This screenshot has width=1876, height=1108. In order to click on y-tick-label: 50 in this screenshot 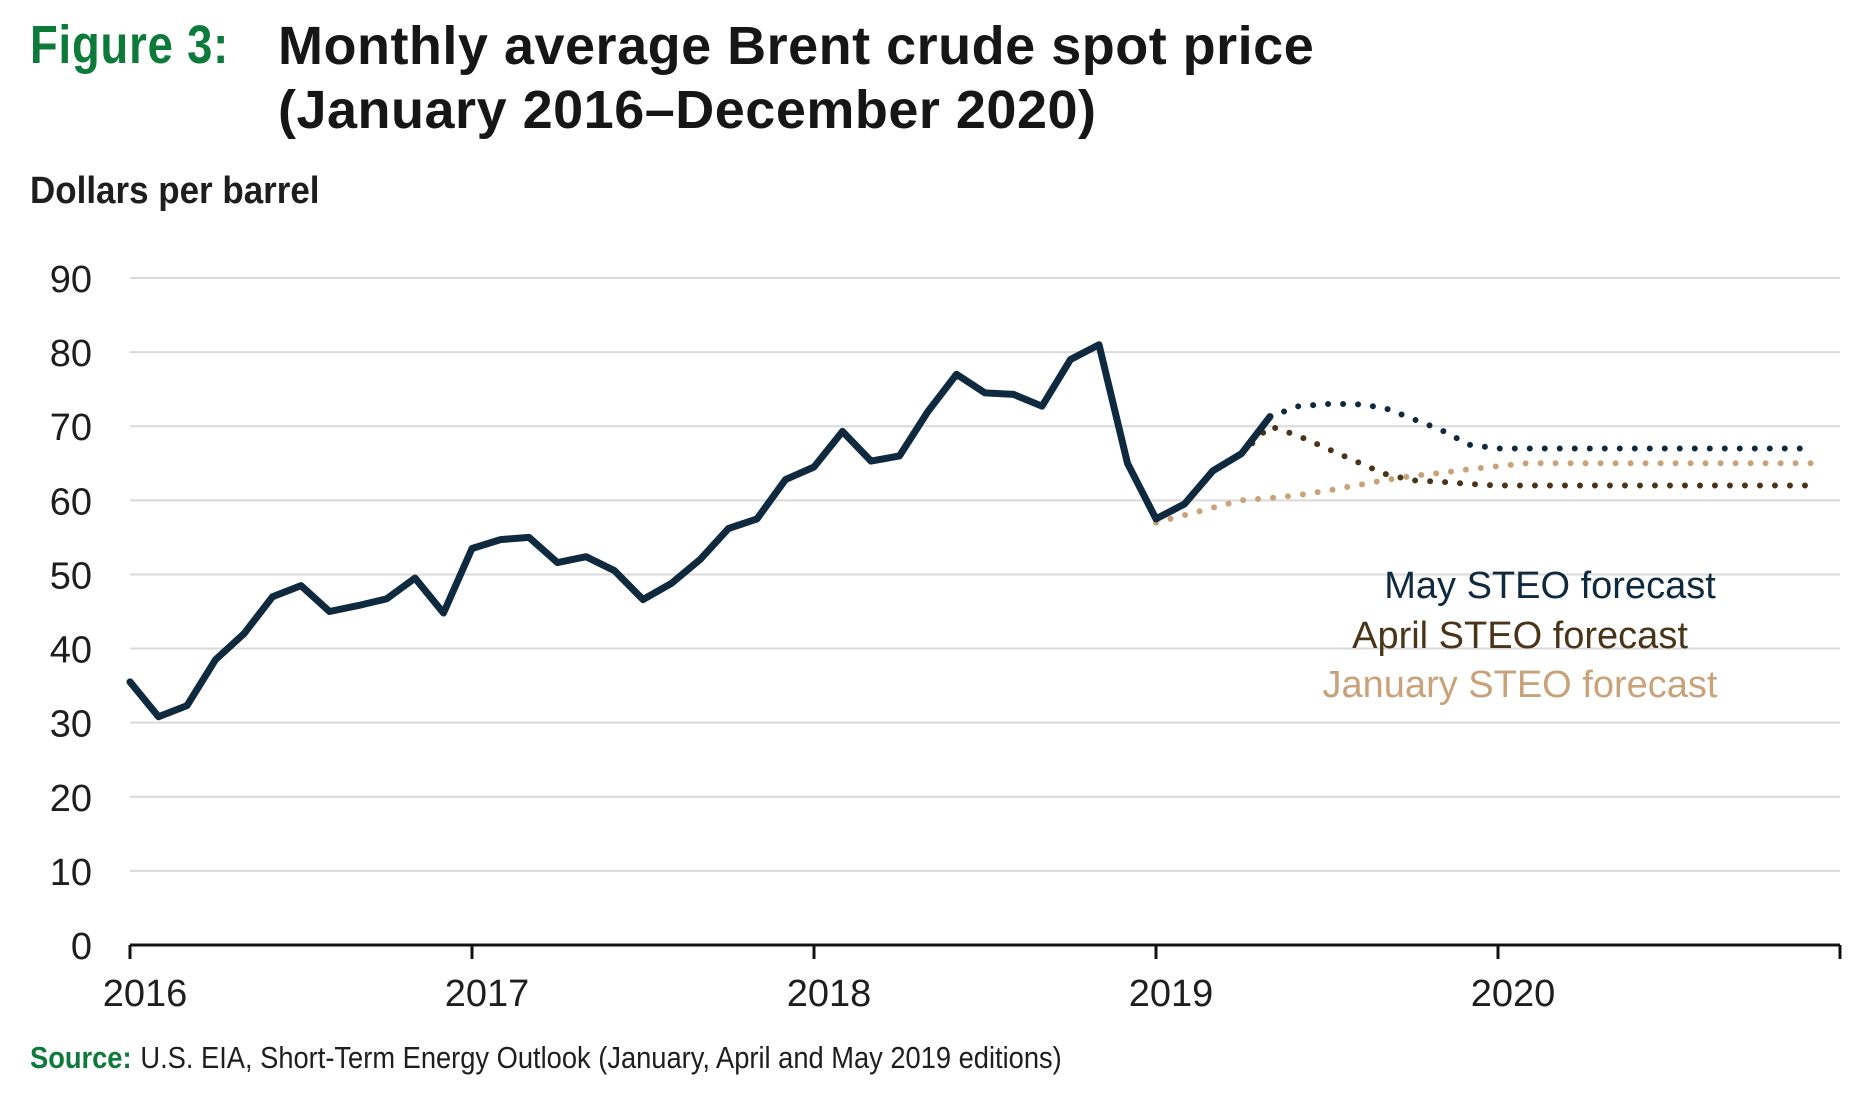, I will do `click(71, 576)`.